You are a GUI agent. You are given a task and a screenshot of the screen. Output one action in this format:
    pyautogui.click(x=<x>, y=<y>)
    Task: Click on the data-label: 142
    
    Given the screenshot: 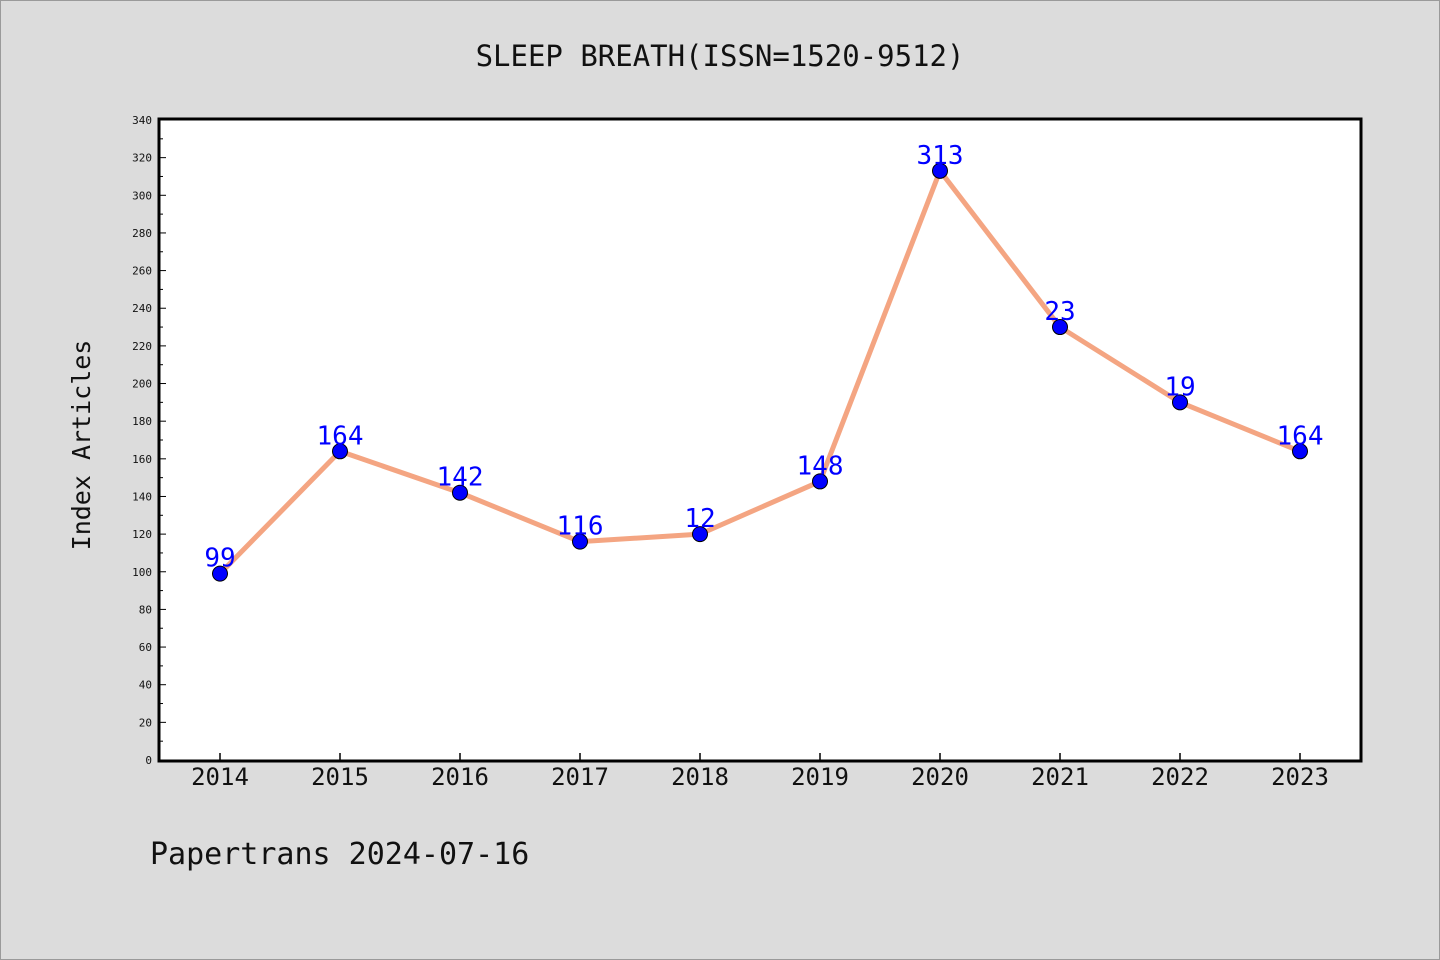 What is the action you would take?
    pyautogui.click(x=460, y=478)
    